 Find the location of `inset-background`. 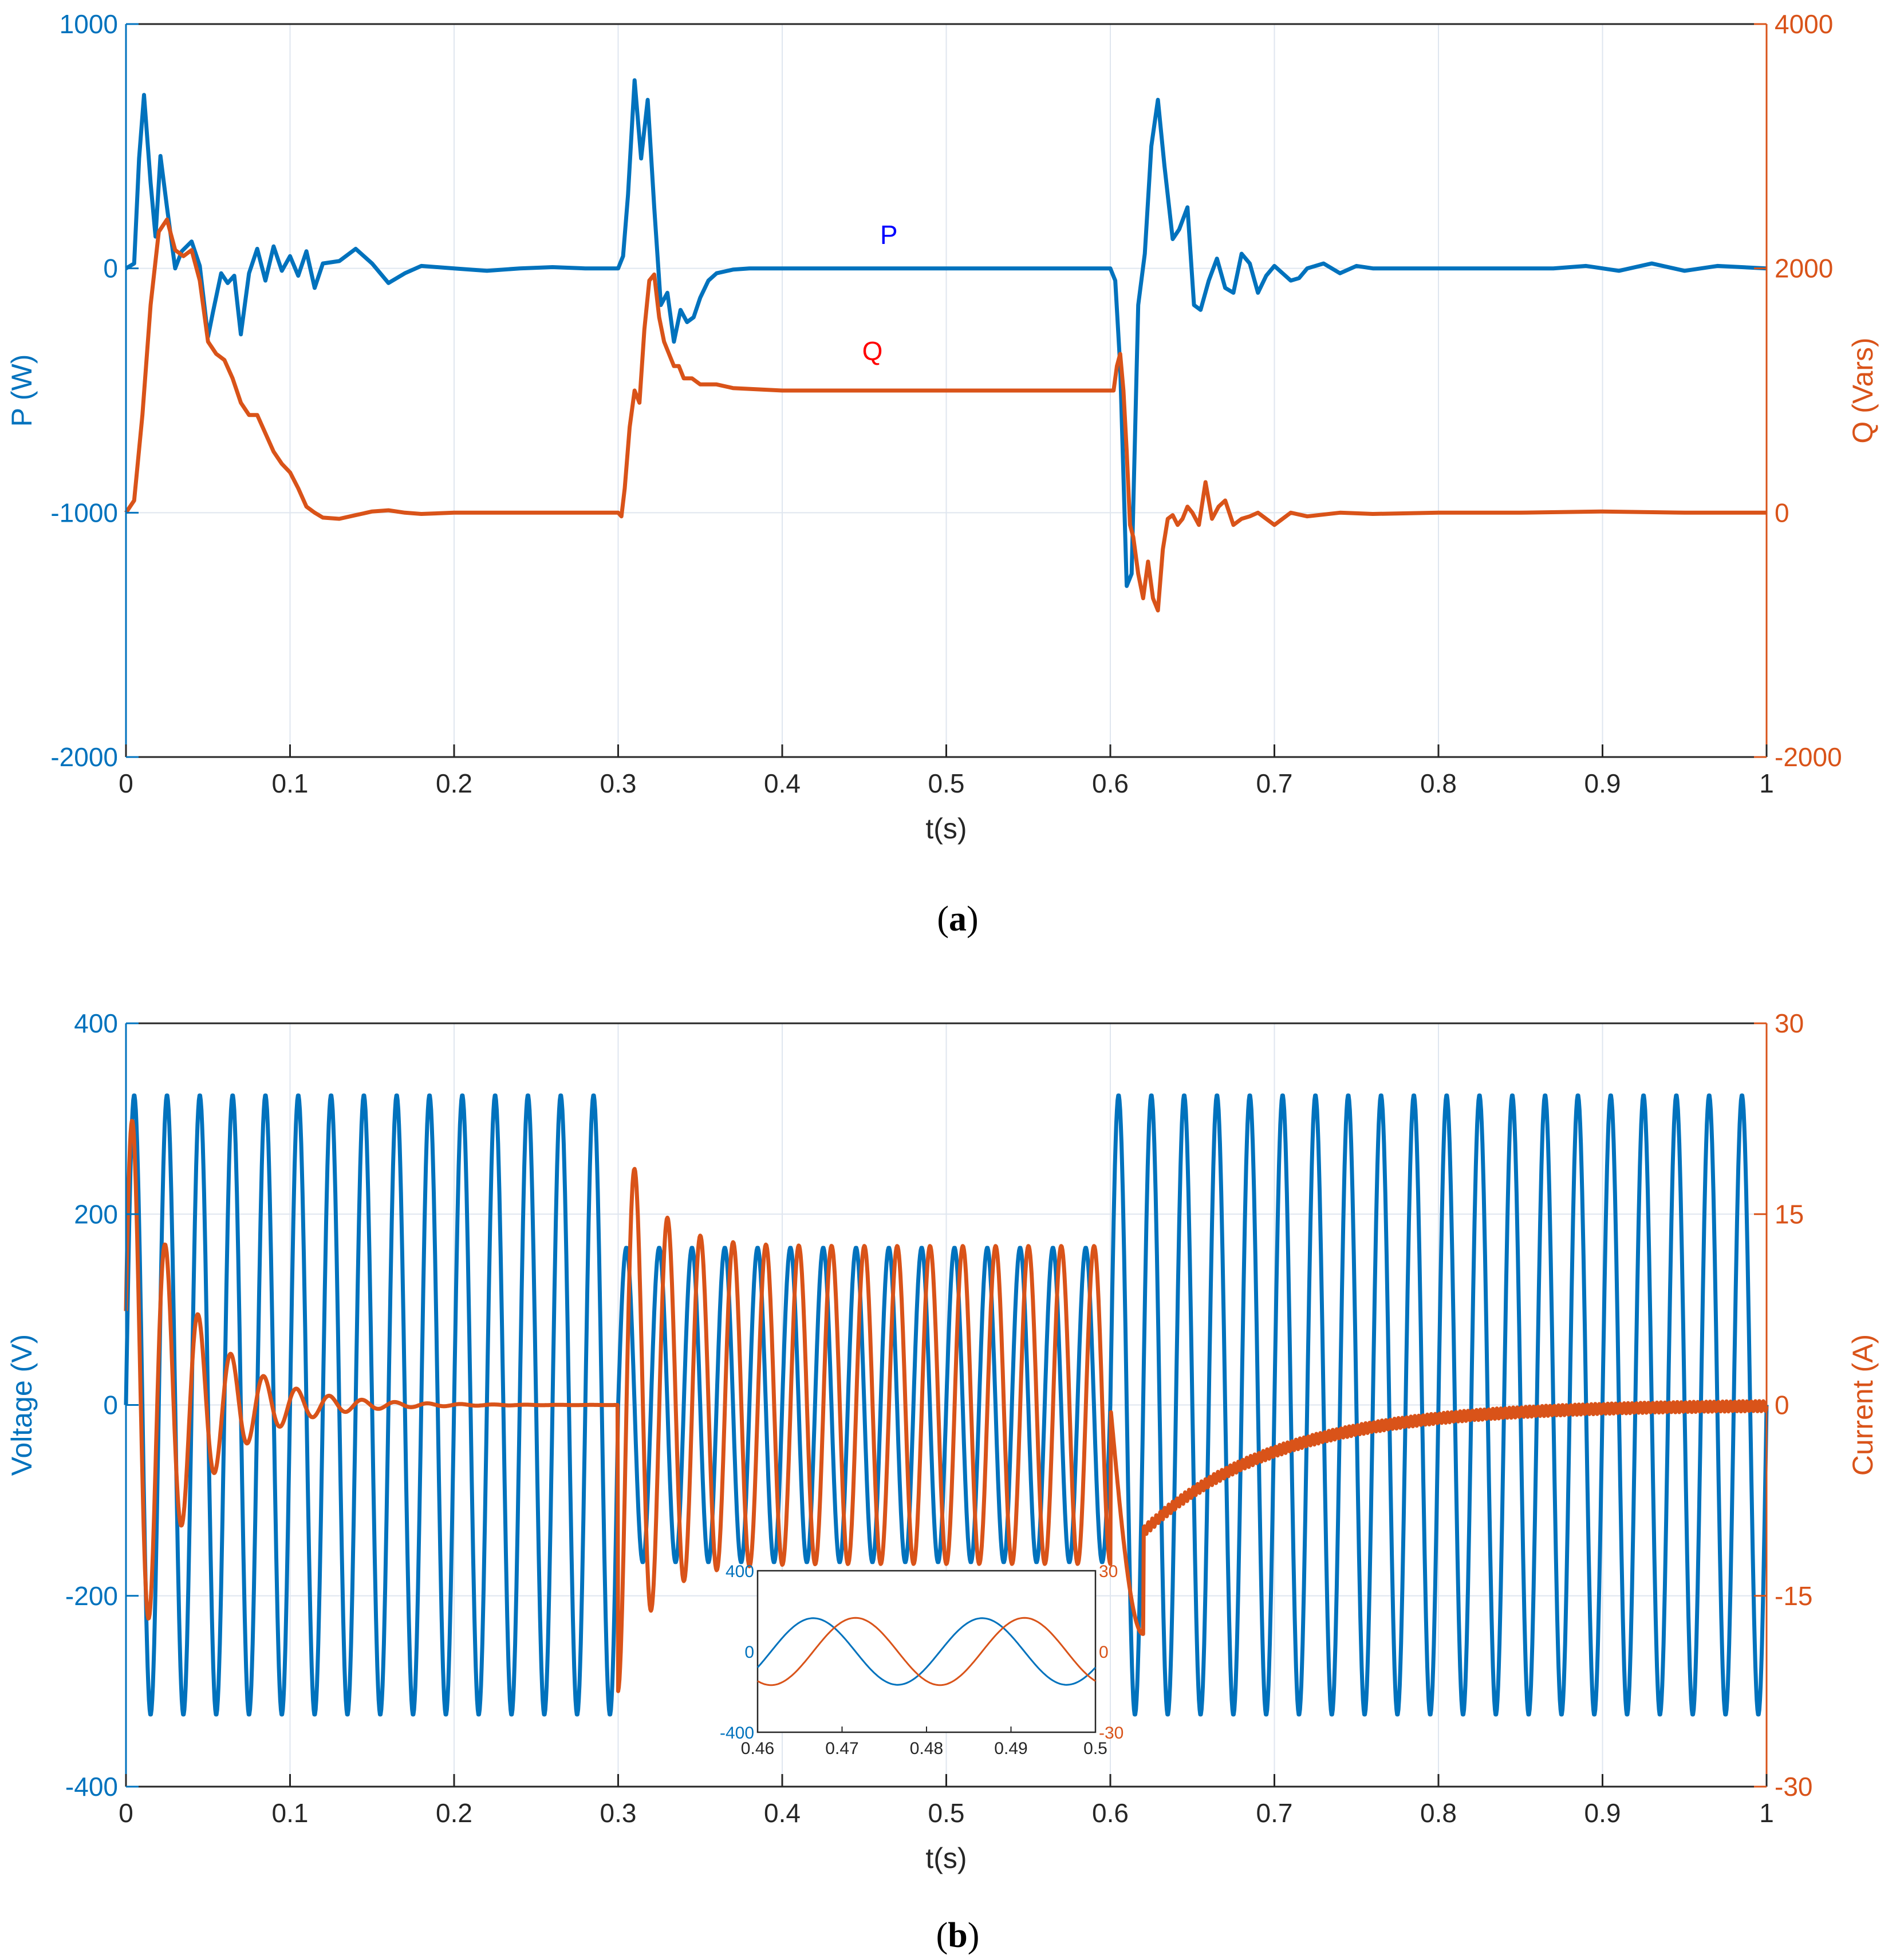

inset-background is located at coordinates (926, 1651).